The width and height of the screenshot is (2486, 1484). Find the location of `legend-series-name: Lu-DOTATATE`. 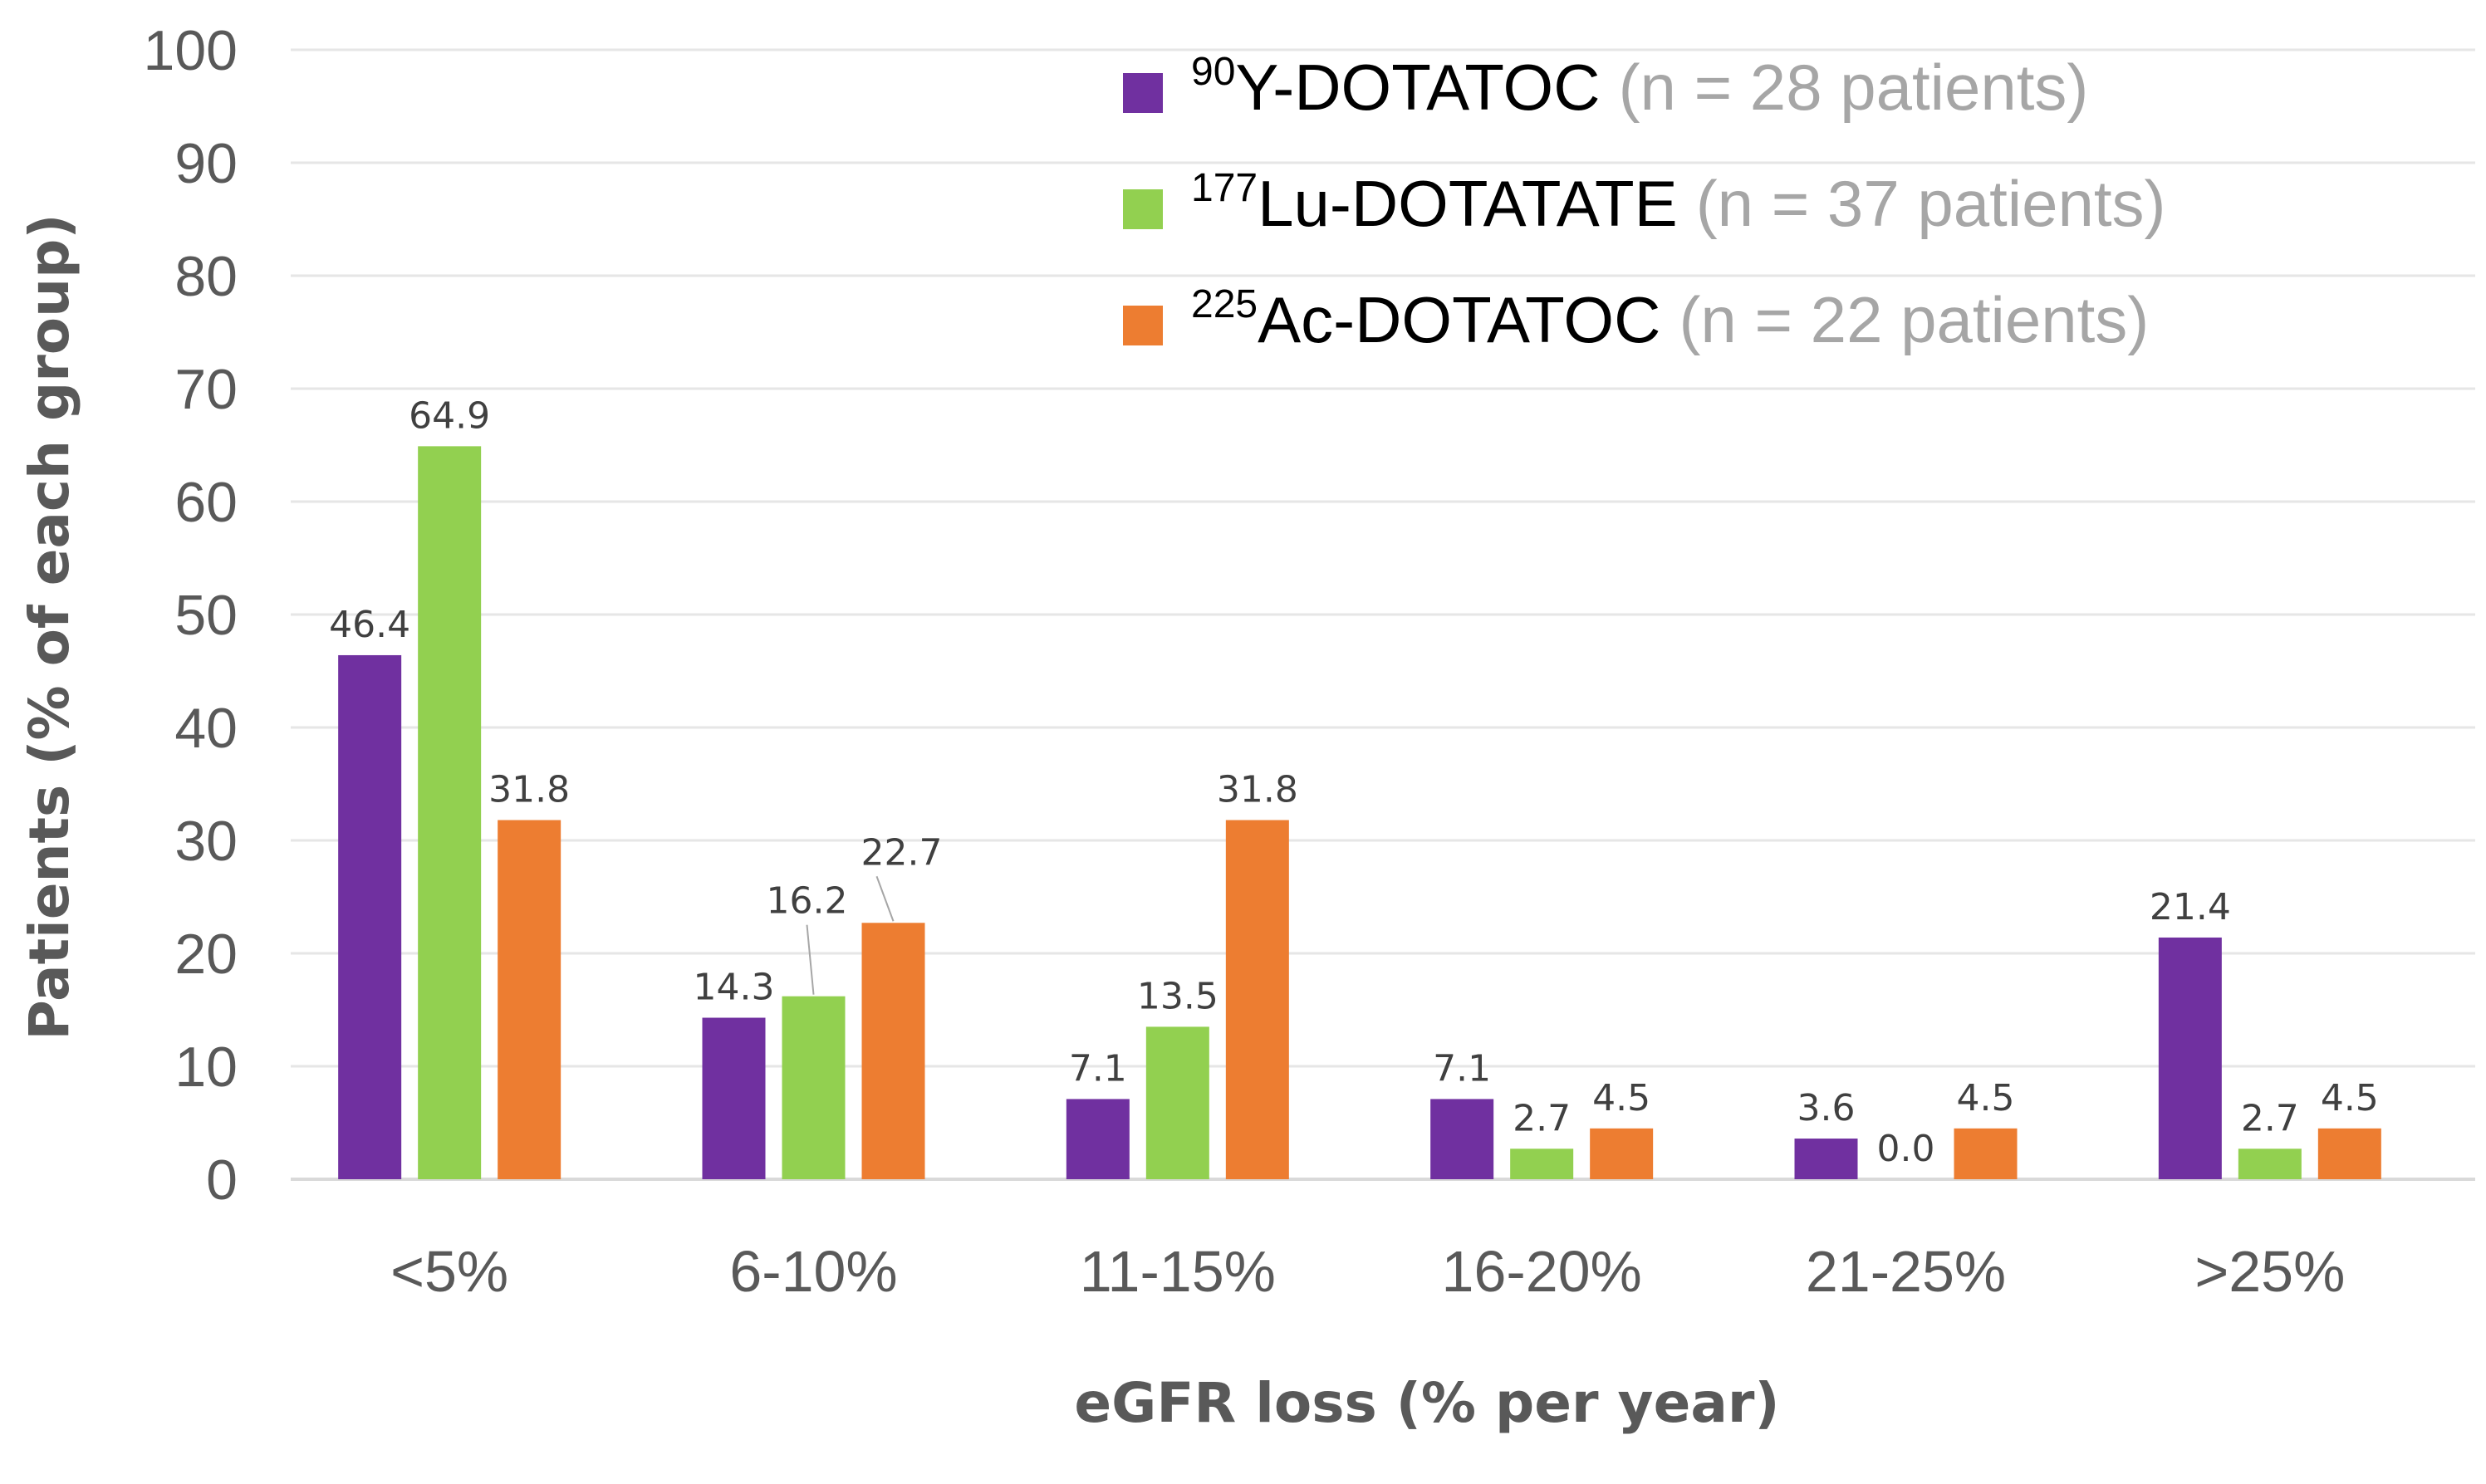

legend-series-name: Lu-DOTATATE is located at coordinates (1468, 203).